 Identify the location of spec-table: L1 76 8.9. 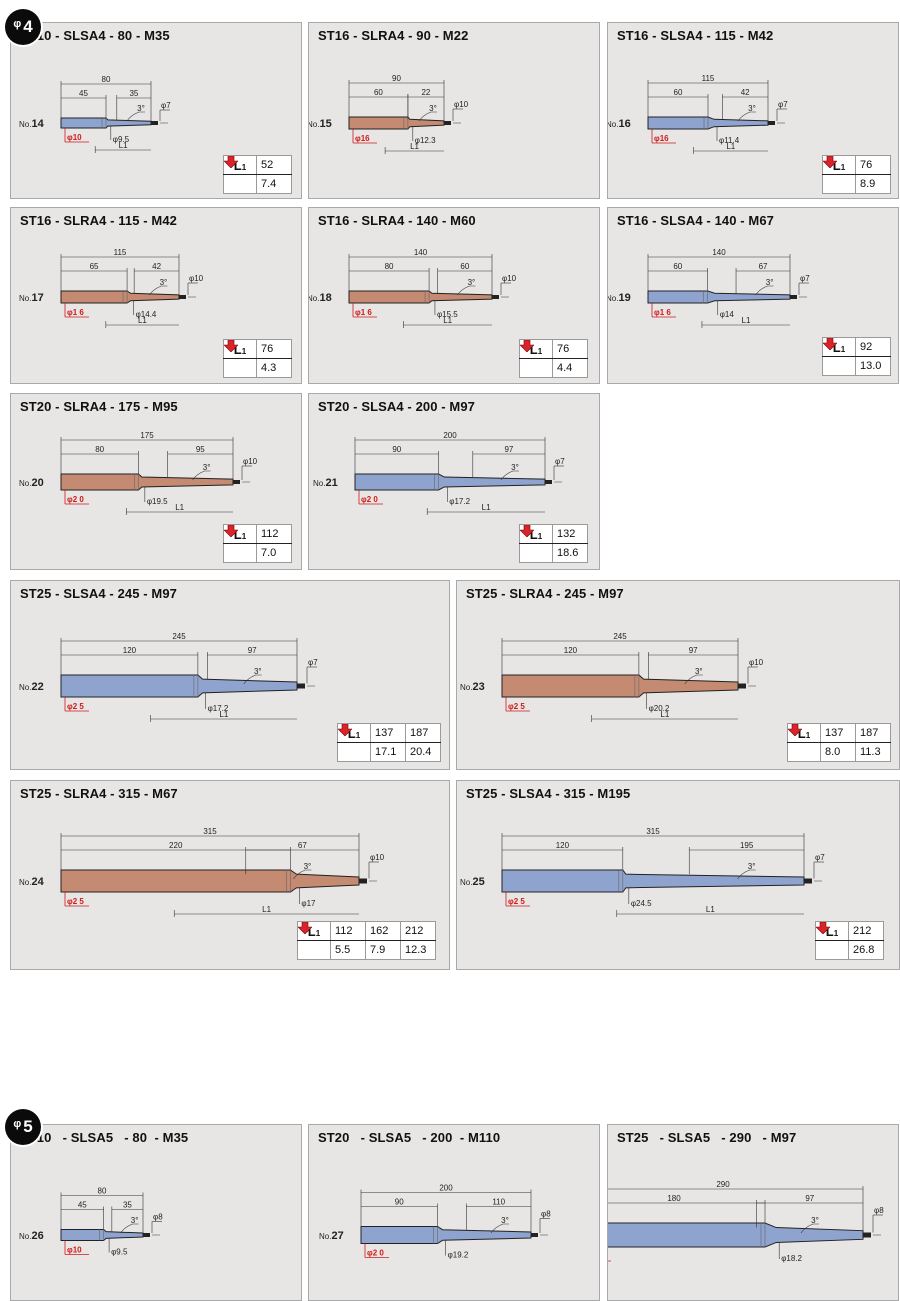
(856, 174).